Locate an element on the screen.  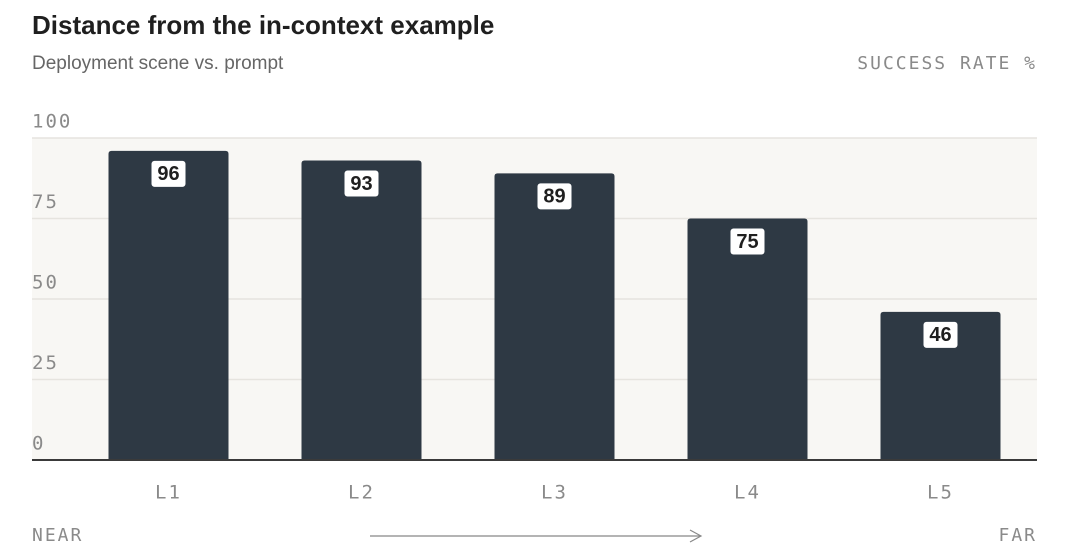
y-tick-label: 100 is located at coordinates (52, 122).